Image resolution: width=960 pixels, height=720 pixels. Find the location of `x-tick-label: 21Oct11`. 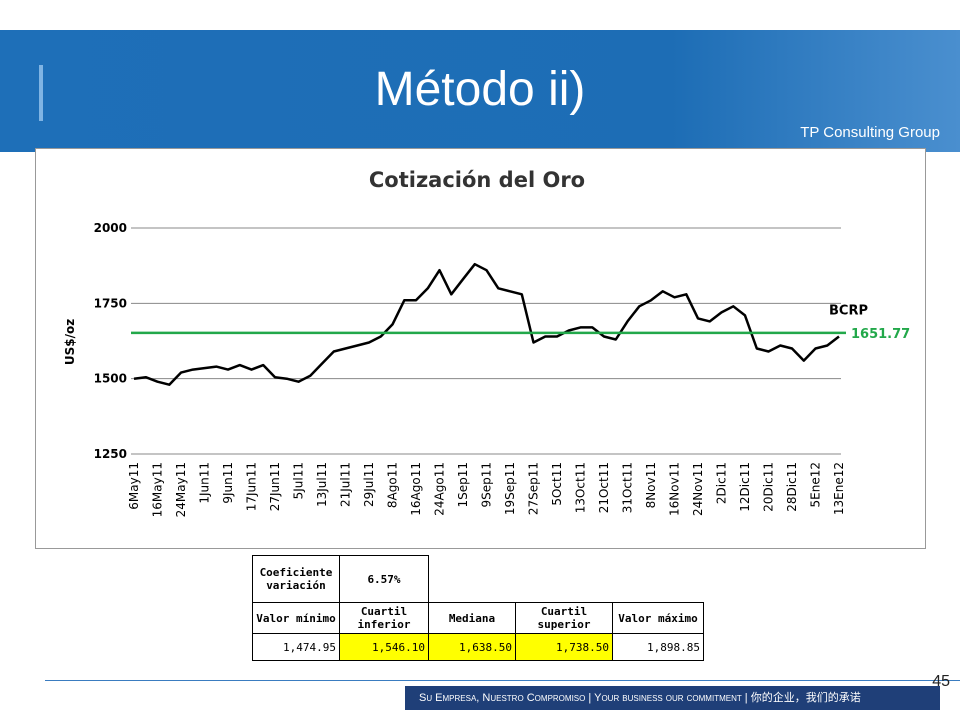

x-tick-label: 21Oct11 is located at coordinates (604, 487).